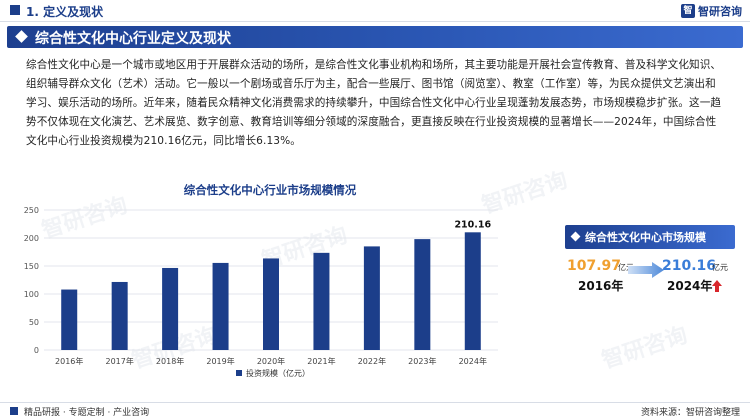 The width and height of the screenshot is (750, 419). I want to click on footer-source: 资料来源：智研咨询整理, so click(690, 413).